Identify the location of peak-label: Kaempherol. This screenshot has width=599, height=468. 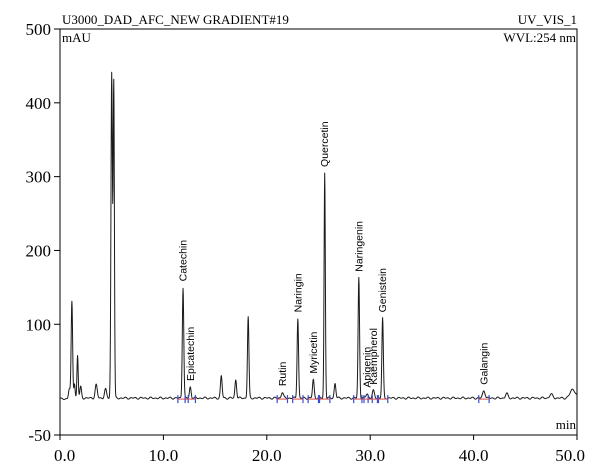
(374, 356).